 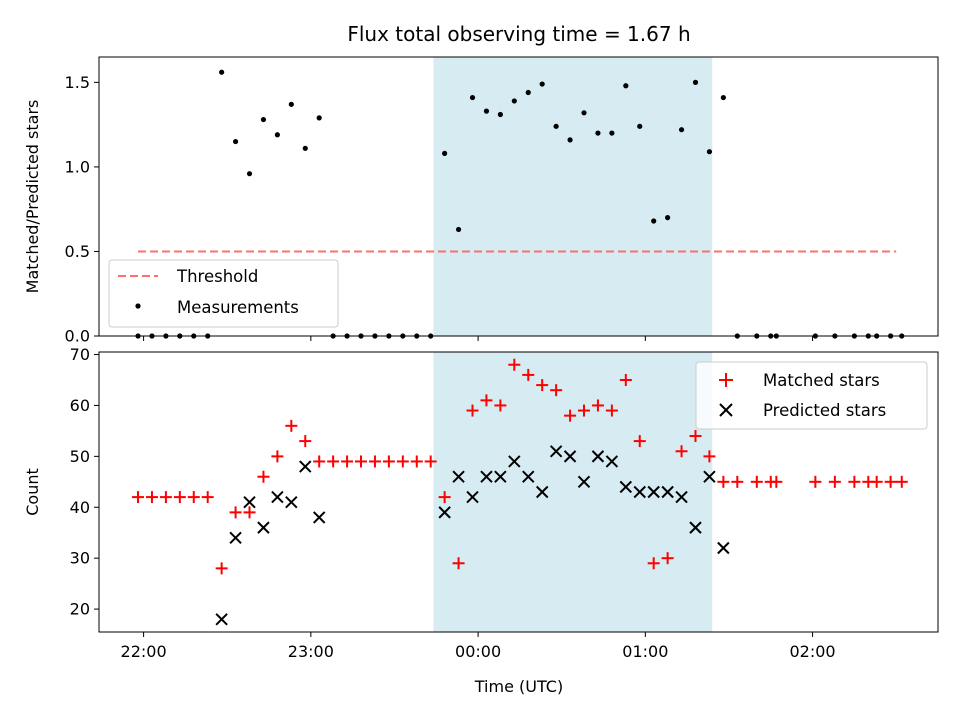 I want to click on x-tick-label: 00:00, so click(x=478, y=651).